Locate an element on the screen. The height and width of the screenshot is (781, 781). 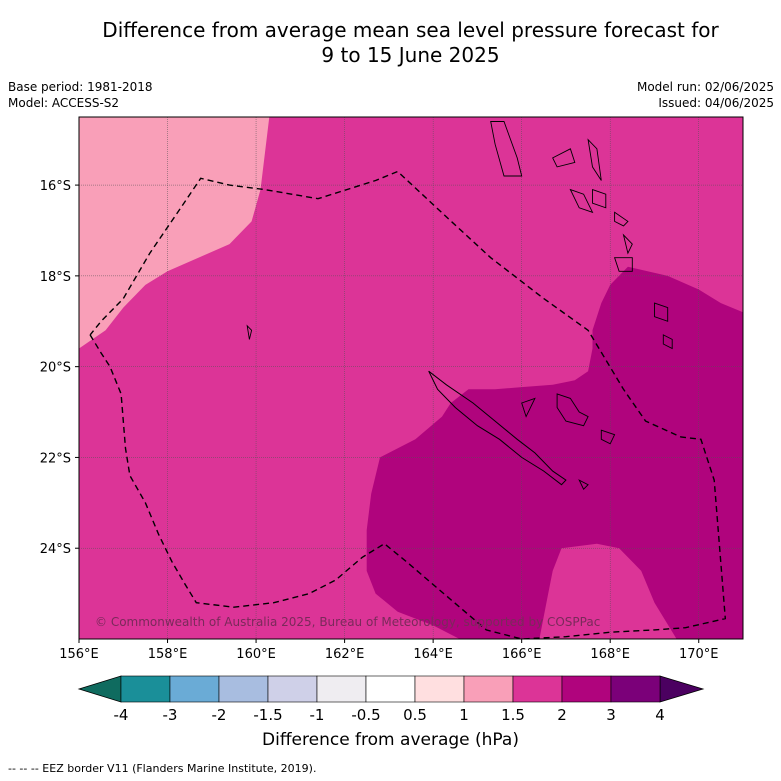
colorbar-tick-label: -1.5 is located at coordinates (267, 715).